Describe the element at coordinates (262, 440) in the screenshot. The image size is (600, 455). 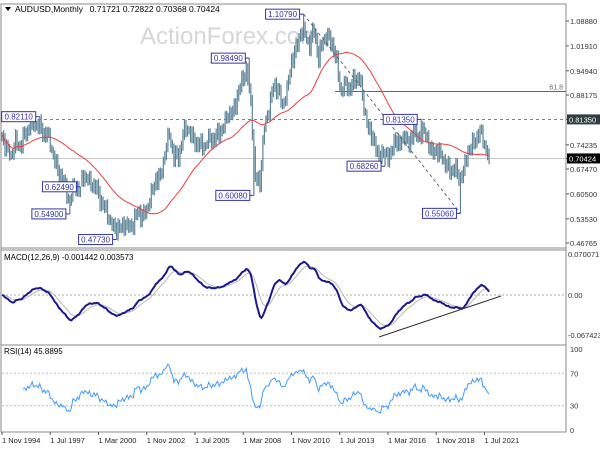
I see `time-axis-label: 1 Mar 2008` at that location.